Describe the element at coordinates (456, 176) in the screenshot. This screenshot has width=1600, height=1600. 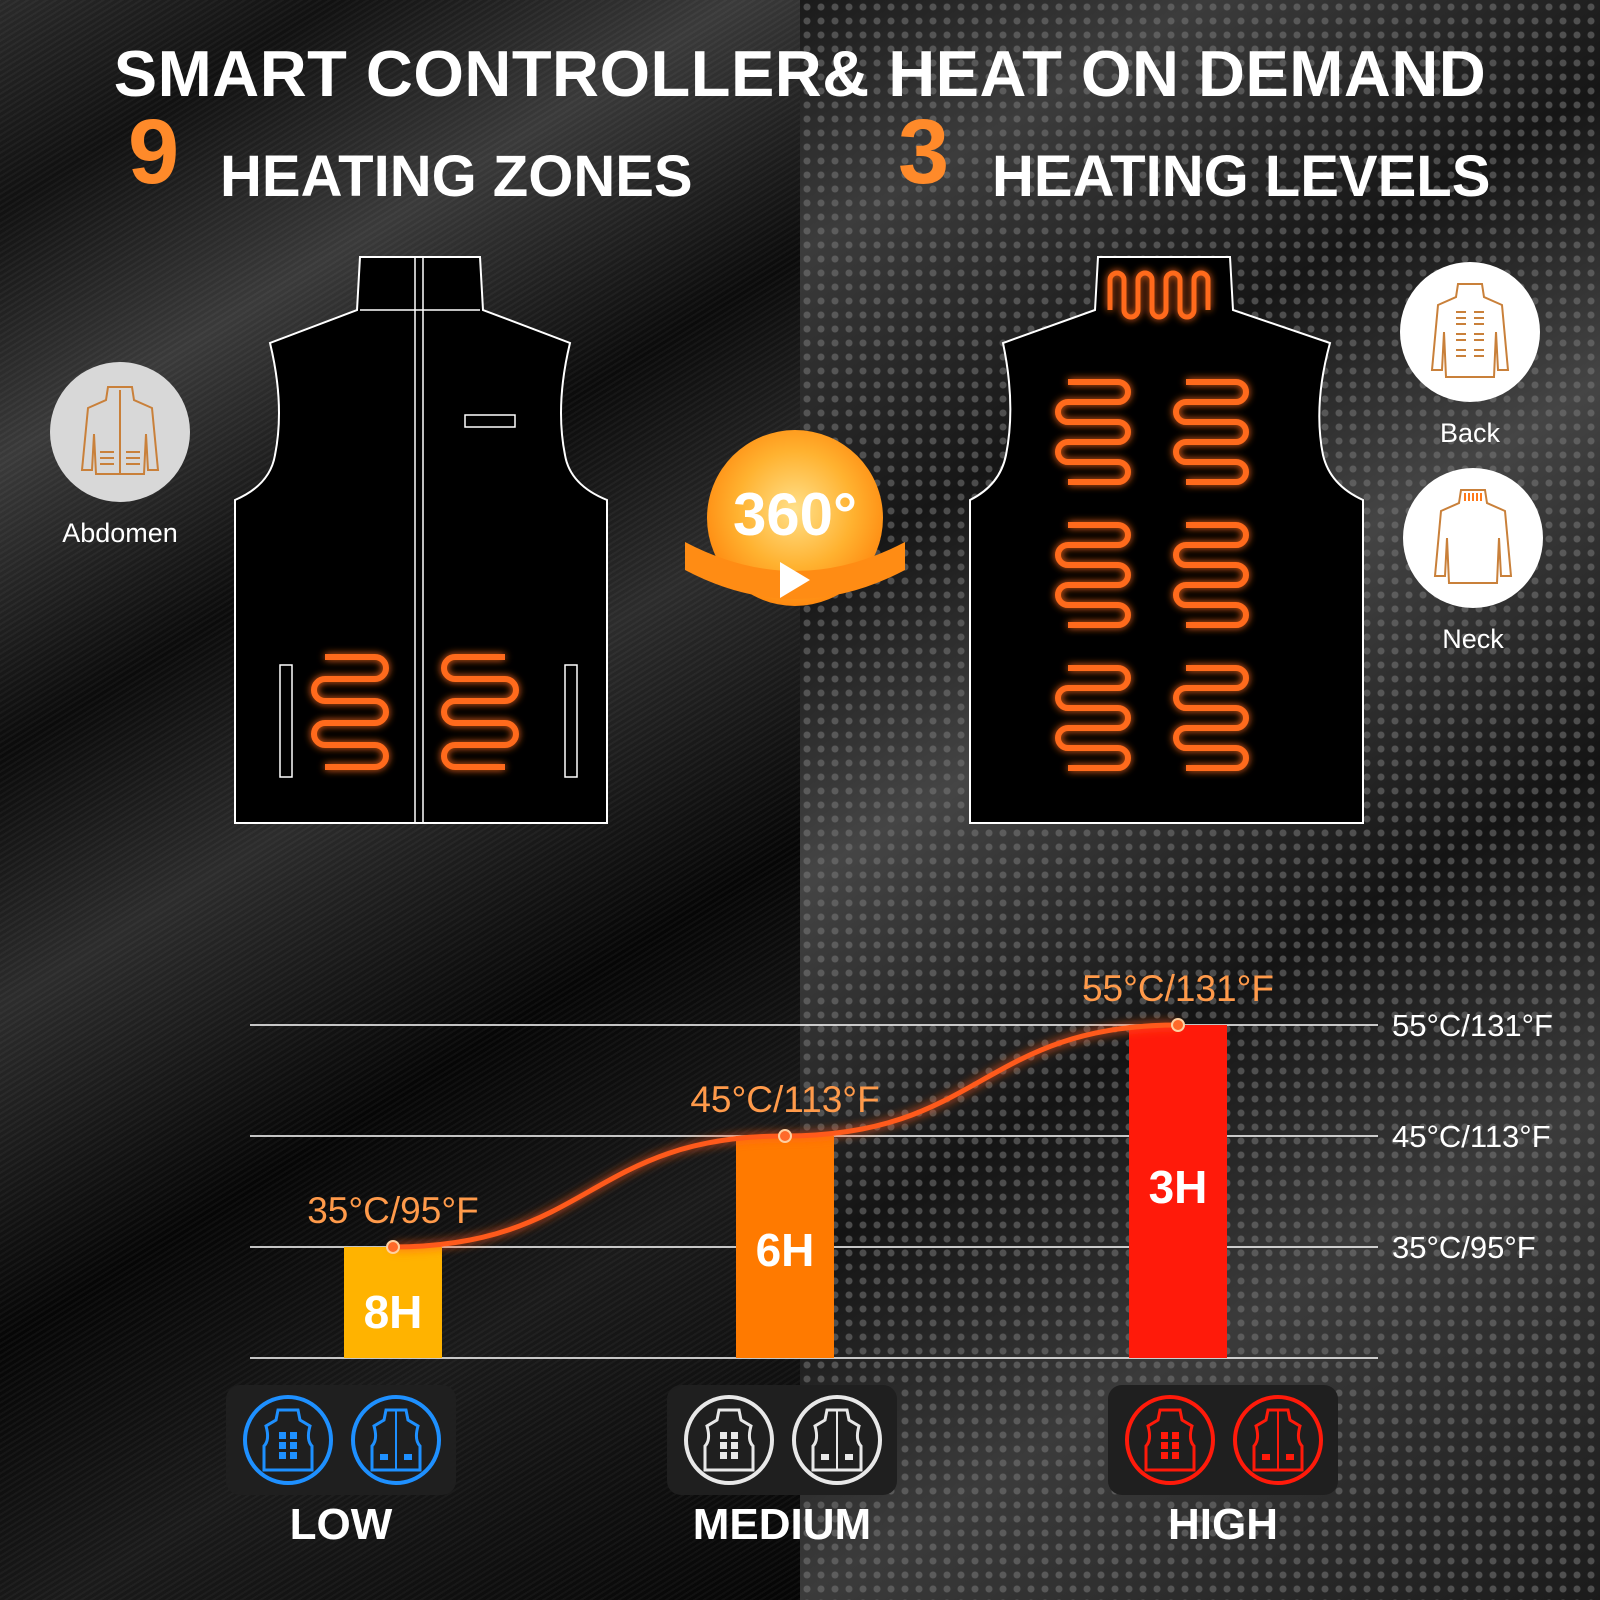
I see `zones-label: HEATING ZONES` at that location.